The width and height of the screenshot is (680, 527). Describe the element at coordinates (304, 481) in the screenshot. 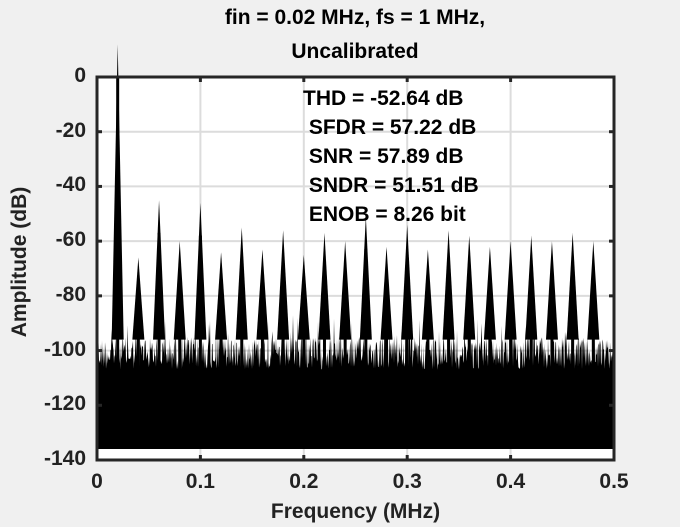

I see `x-tick-label: 0.2` at that location.